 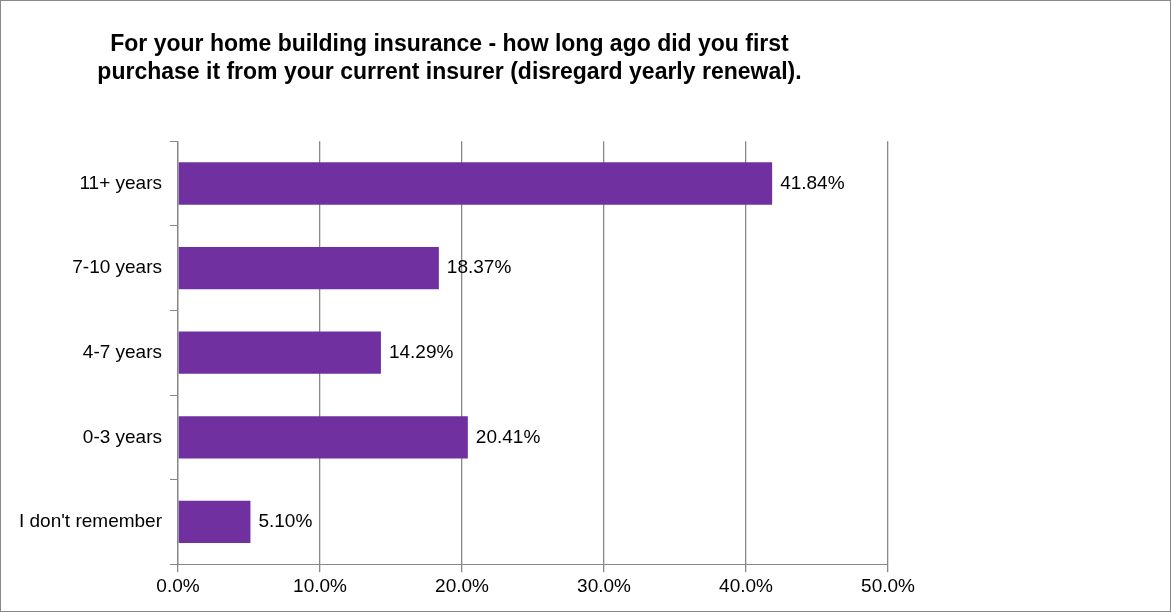 I want to click on x-tick-label: 50.0%, so click(x=888, y=585).